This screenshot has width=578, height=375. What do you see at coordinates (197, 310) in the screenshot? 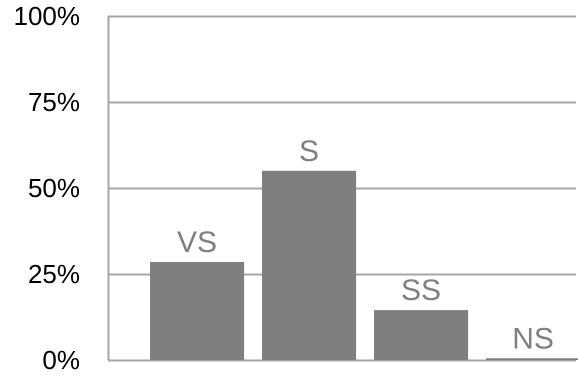
I see `bar-vs` at bounding box center [197, 310].